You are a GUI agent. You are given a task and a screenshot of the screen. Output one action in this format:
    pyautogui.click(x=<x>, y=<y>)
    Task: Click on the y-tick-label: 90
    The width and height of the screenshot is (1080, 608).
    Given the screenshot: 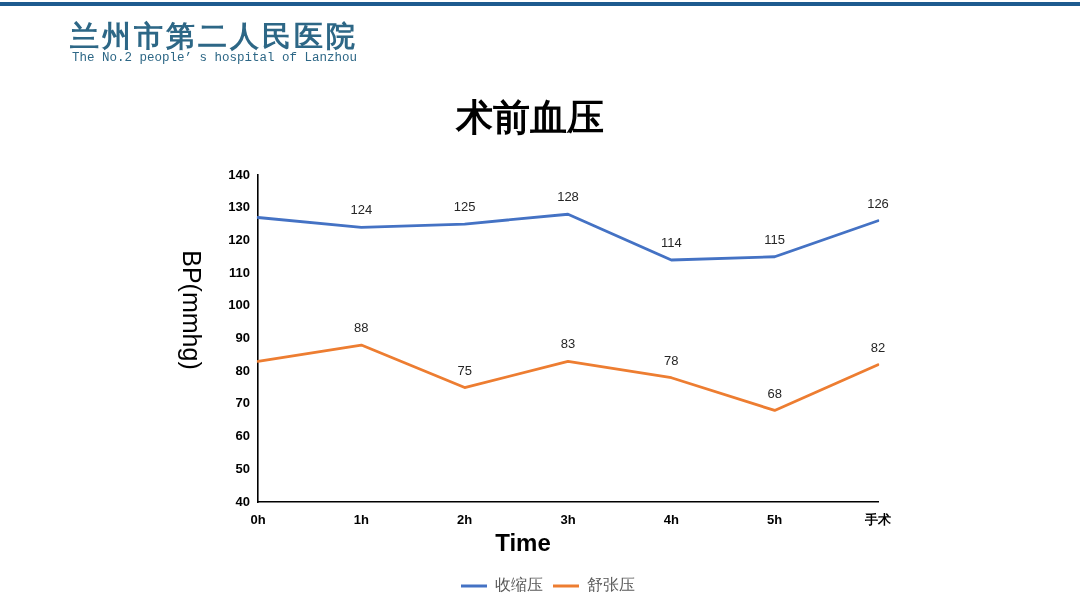 What is the action you would take?
    pyautogui.click(x=242, y=338)
    